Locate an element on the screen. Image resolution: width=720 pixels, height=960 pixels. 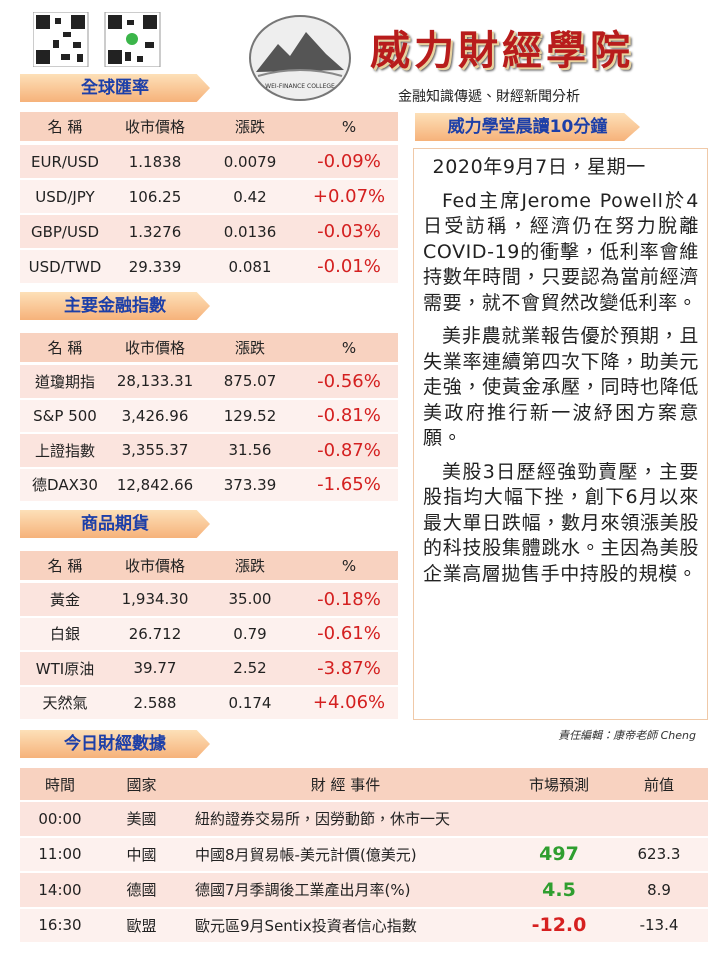
qr-codes is located at coordinates (97, 39).